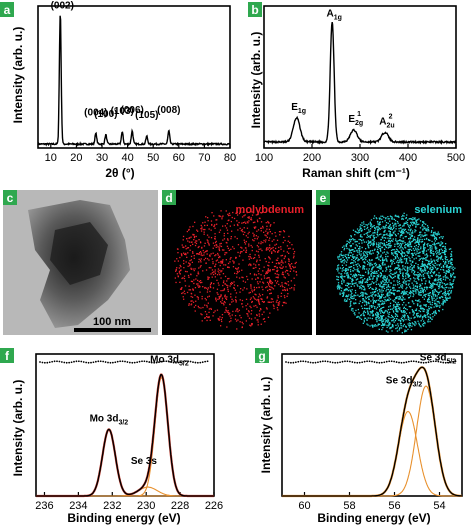 This screenshot has height=526, width=474. I want to click on panel-c-badge, so click(10, 197).